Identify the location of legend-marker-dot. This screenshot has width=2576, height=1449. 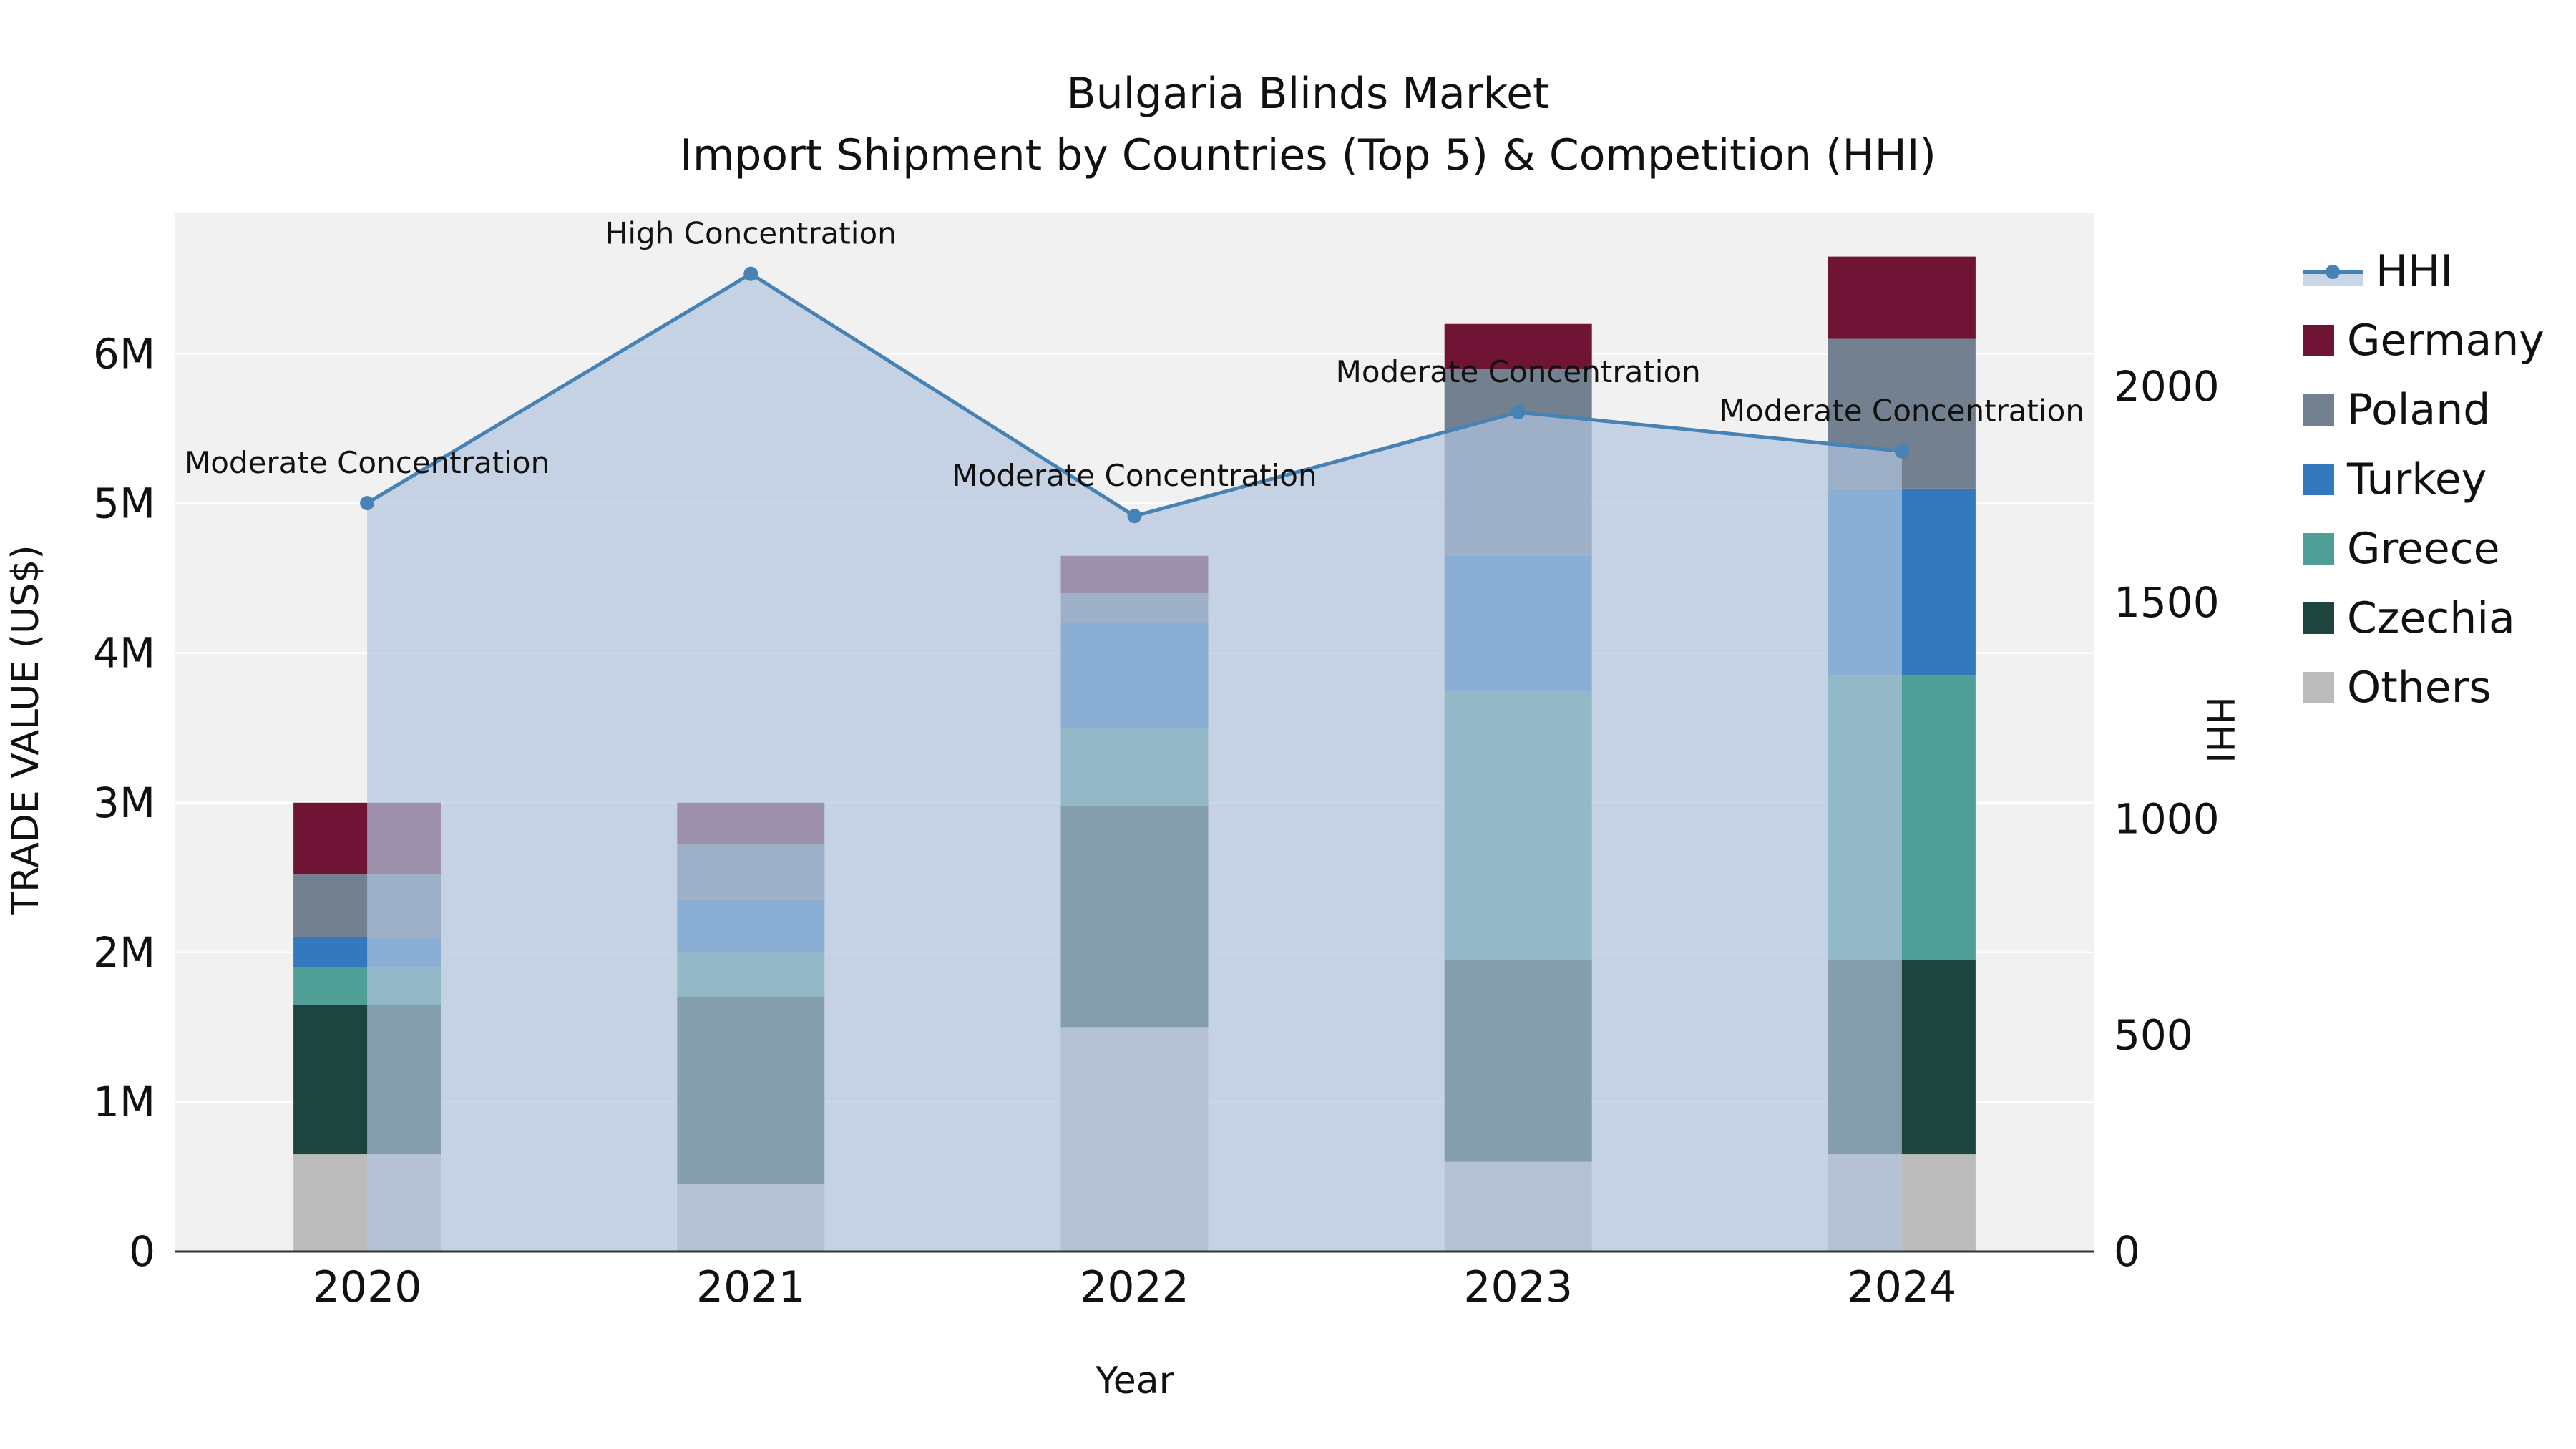
(2333, 271).